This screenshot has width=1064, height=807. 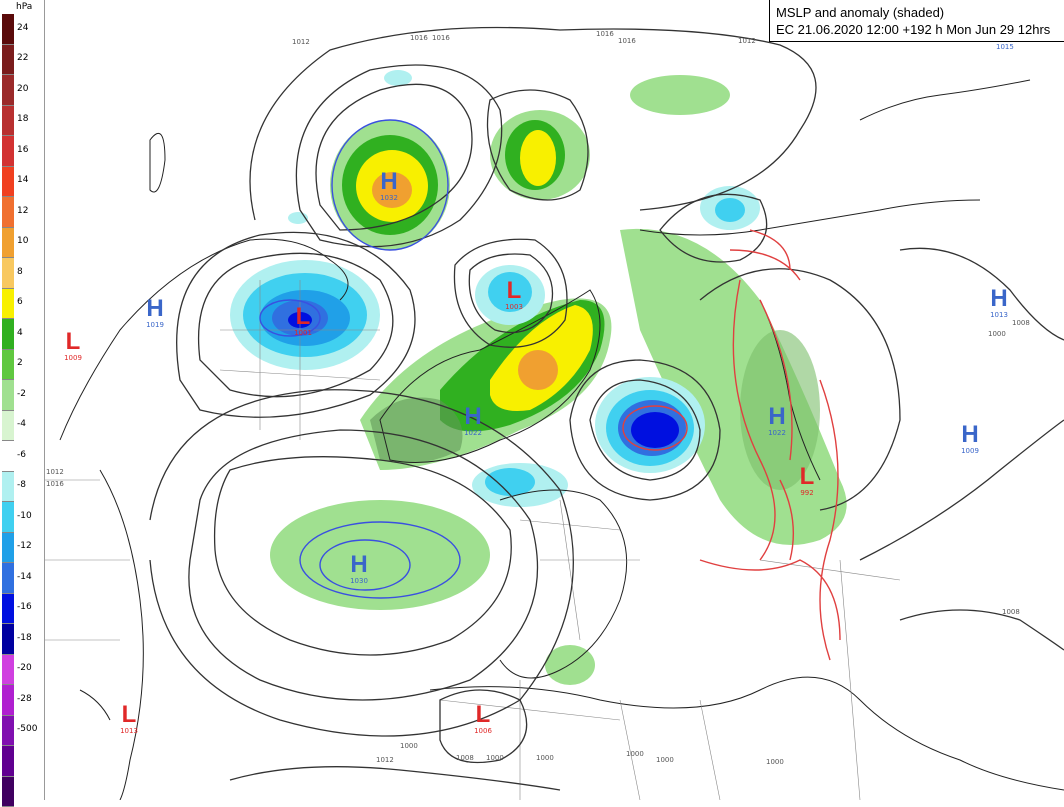 I want to click on colorbar-tick-label: -10, so click(x=24, y=516).